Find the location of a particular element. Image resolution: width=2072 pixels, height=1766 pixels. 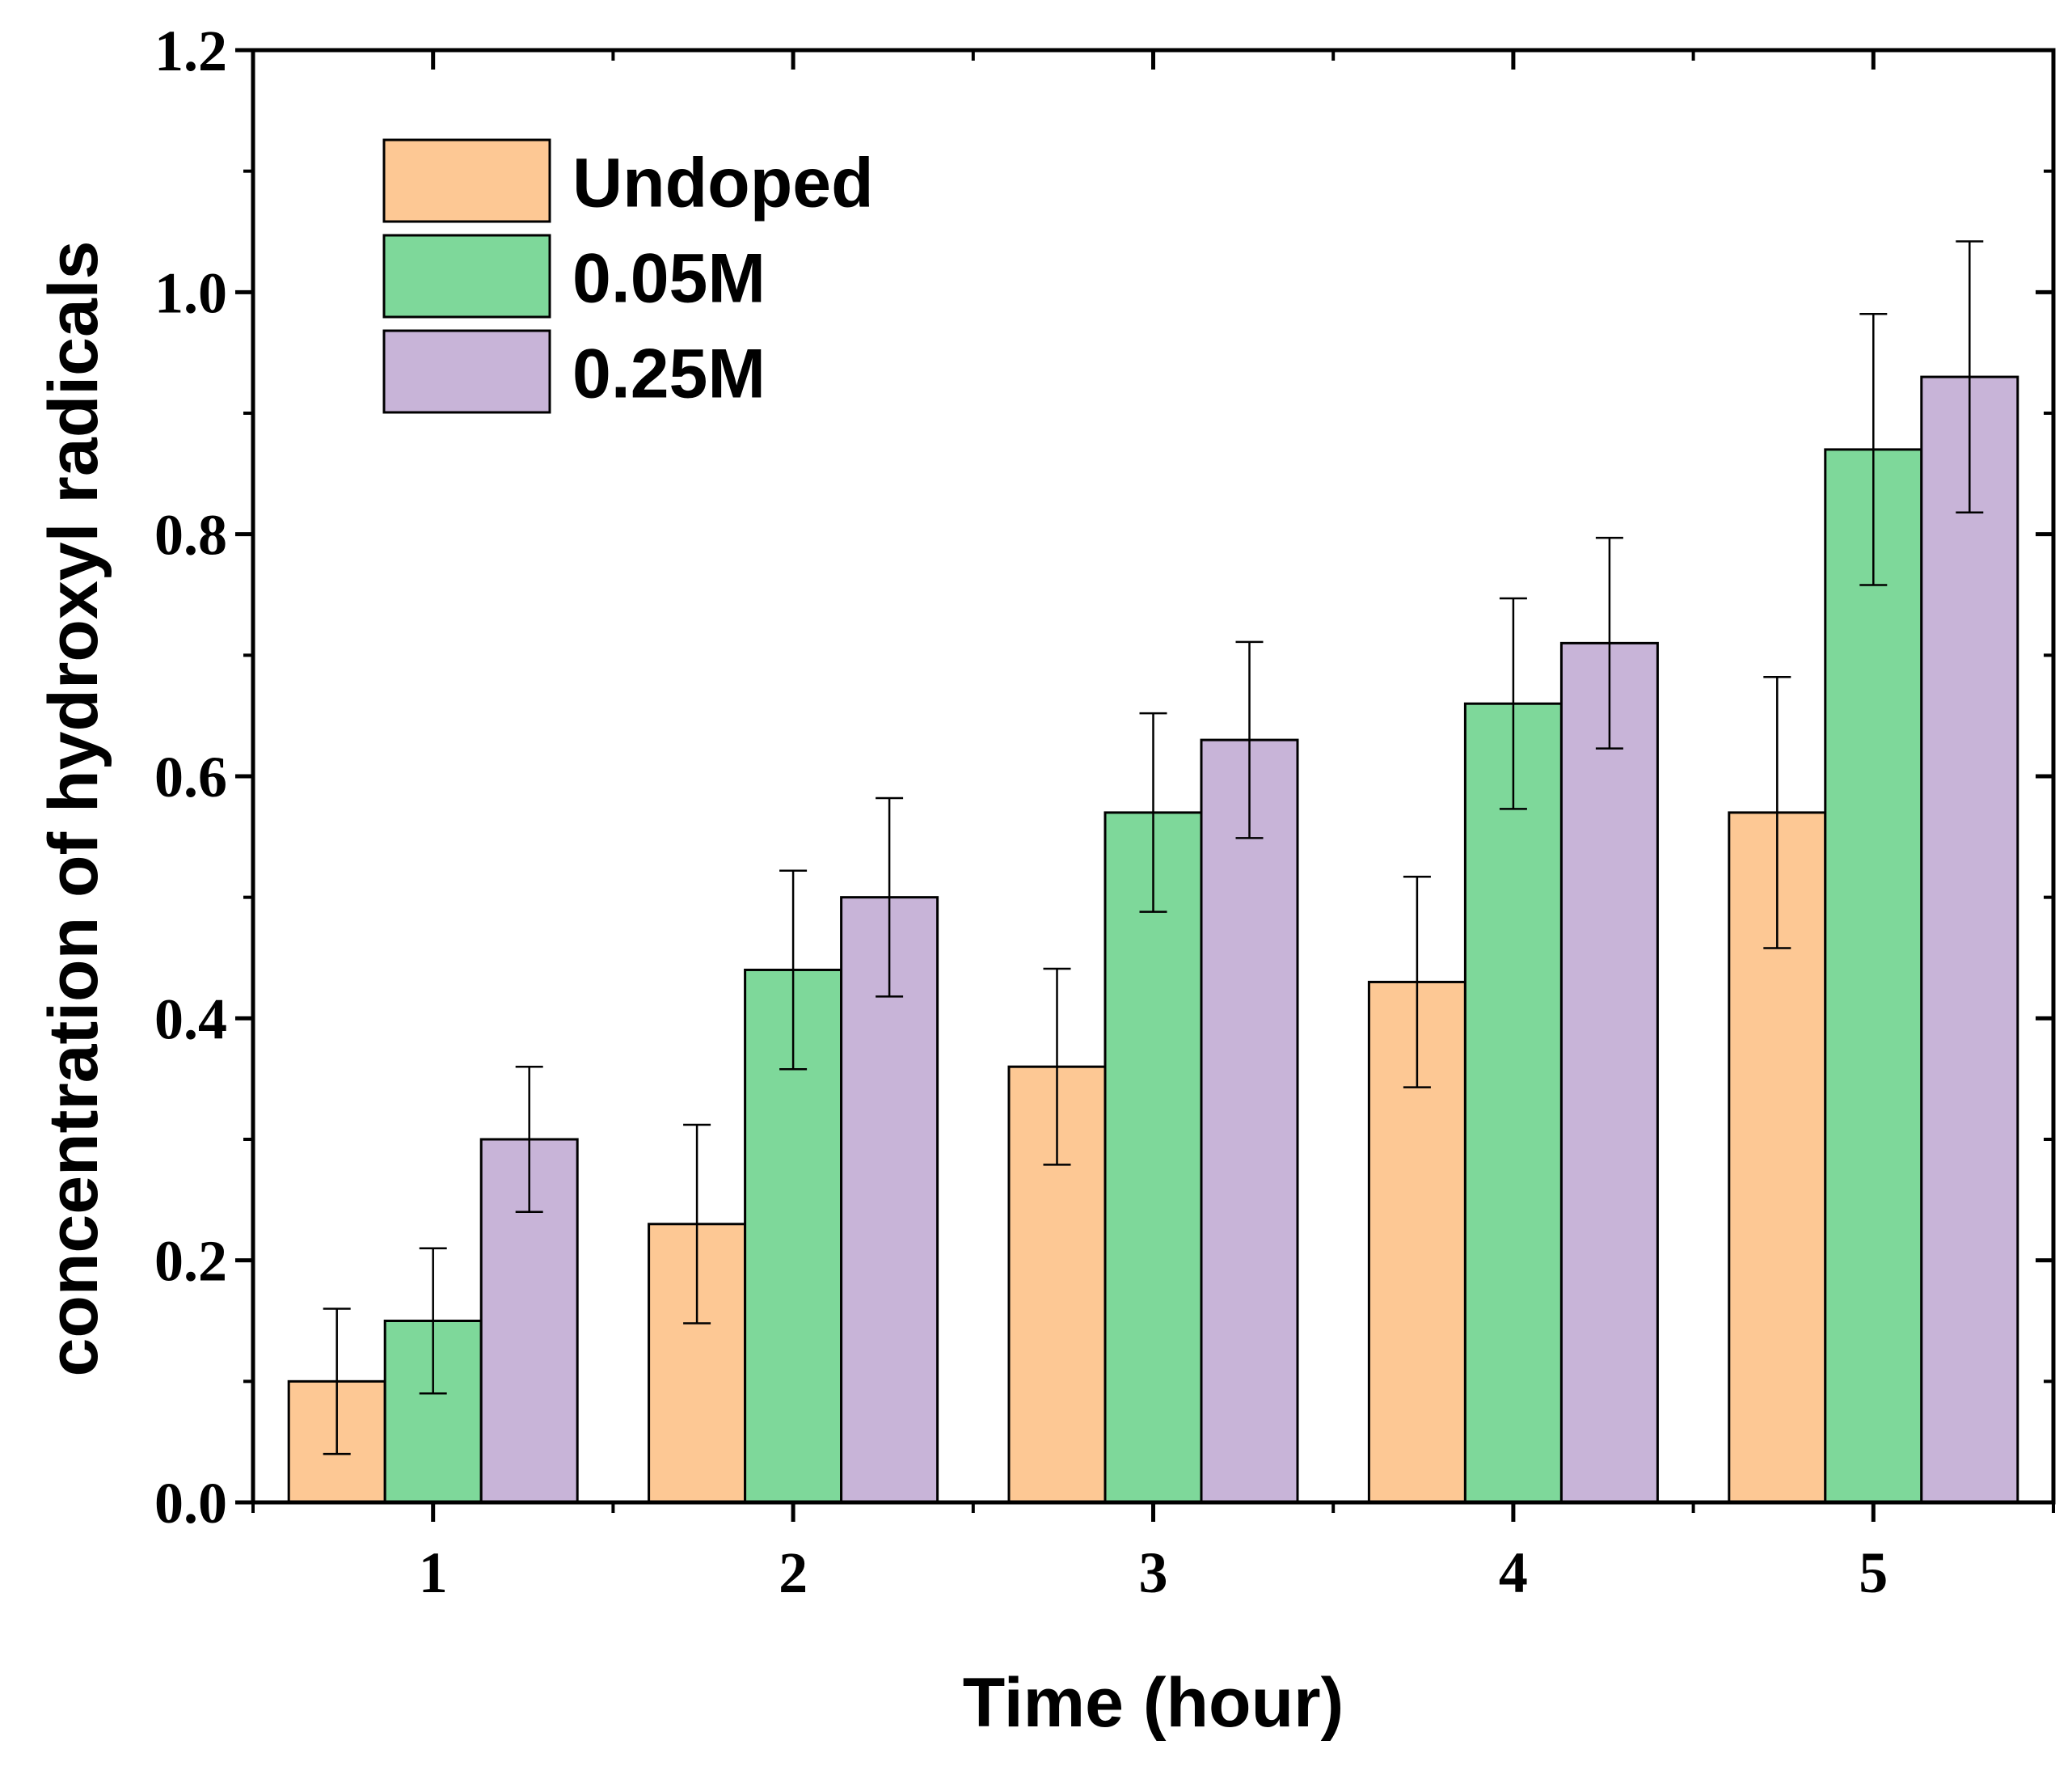

x-tick-labels: 1 2 3 4 5 is located at coordinates (1153, 1572).